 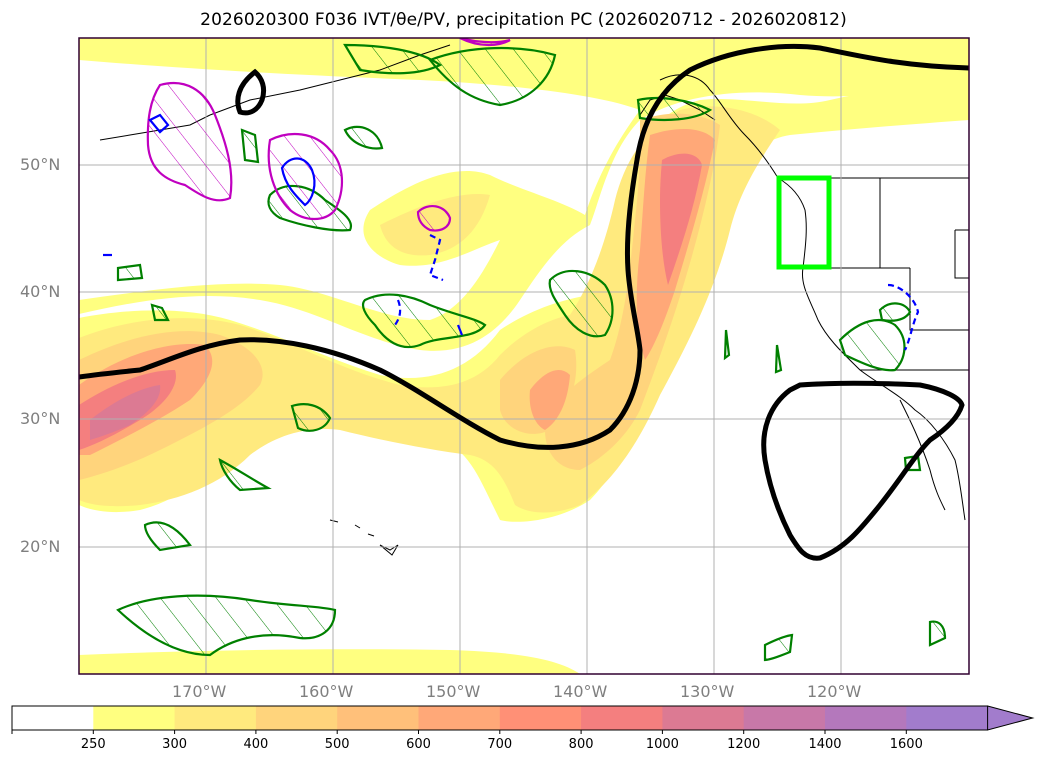 I want to click on lon-label-140w: 140°W, so click(x=580, y=691).